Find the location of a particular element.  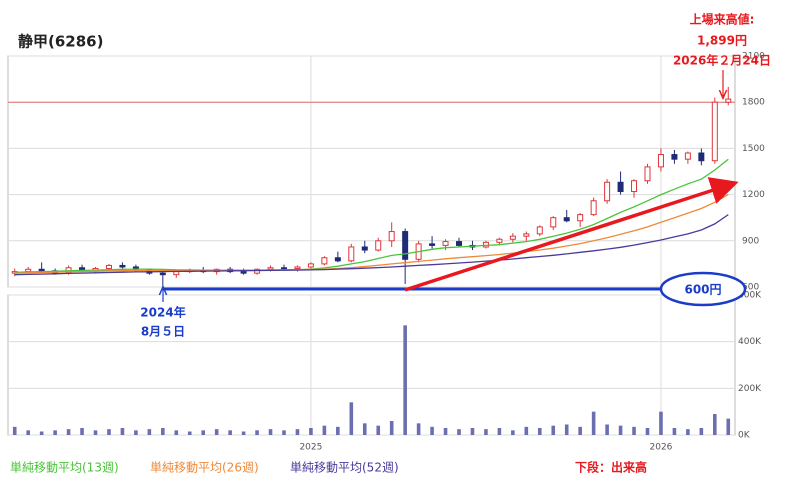

y-tick-label: 0K is located at coordinates (744, 436).